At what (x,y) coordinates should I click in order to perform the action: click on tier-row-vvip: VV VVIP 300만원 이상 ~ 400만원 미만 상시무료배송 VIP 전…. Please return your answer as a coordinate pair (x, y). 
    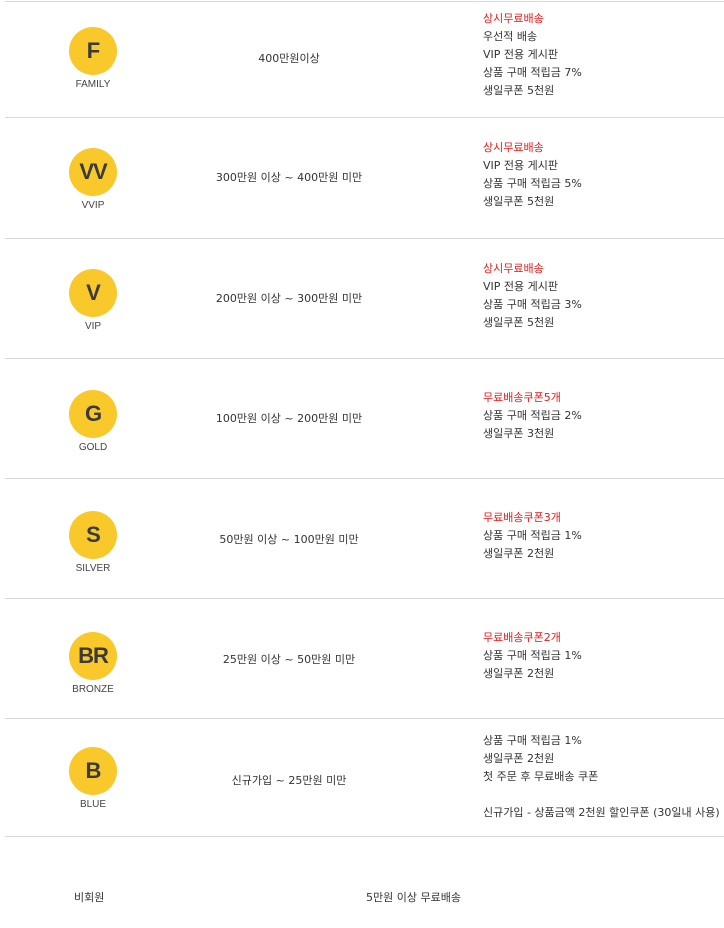
    Looking at the image, I should click on (364, 178).